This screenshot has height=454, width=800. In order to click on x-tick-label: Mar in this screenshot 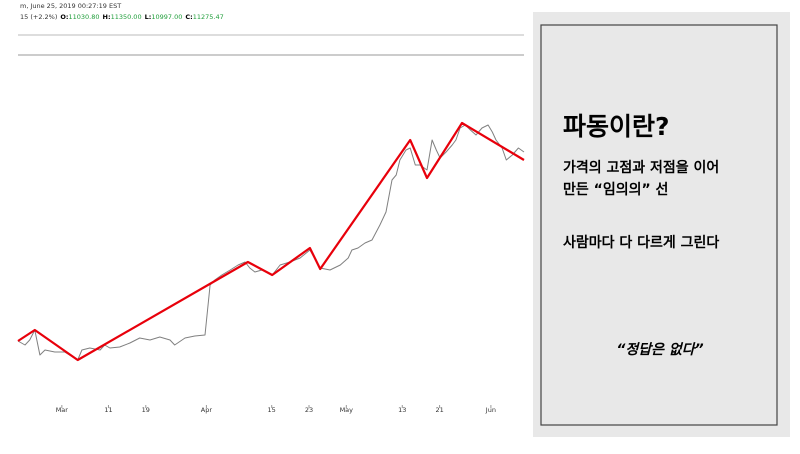, I will do `click(62, 410)`.